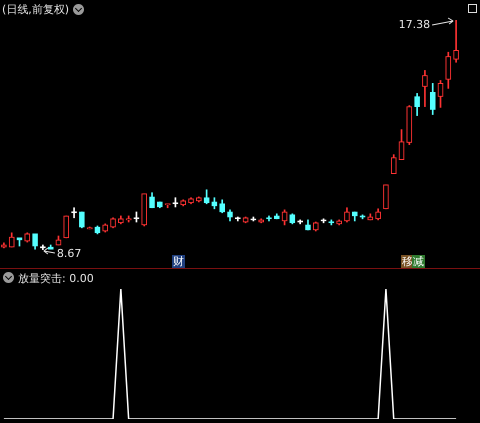  What do you see at coordinates (407, 261) in the screenshot?
I see `text: 移` at bounding box center [407, 261].